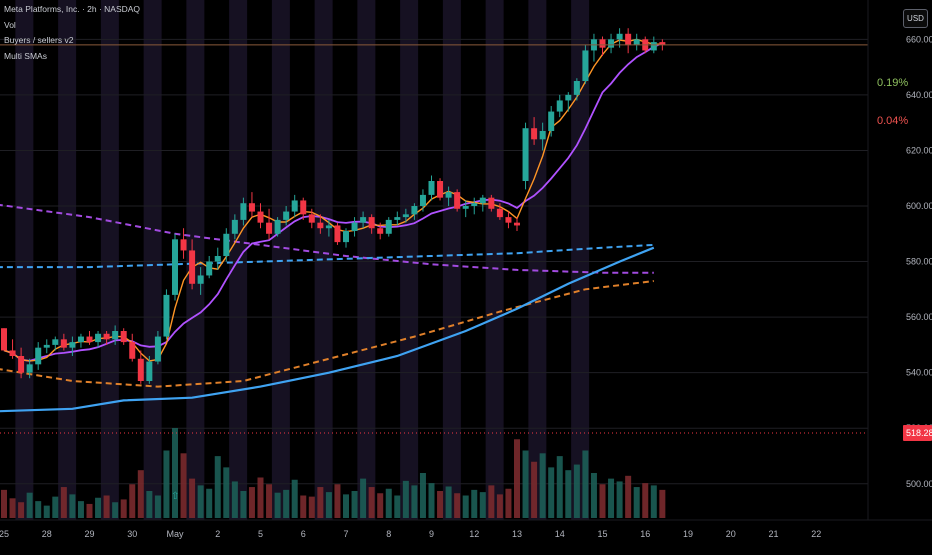  I want to click on x-tick-label: 30, so click(132, 534).